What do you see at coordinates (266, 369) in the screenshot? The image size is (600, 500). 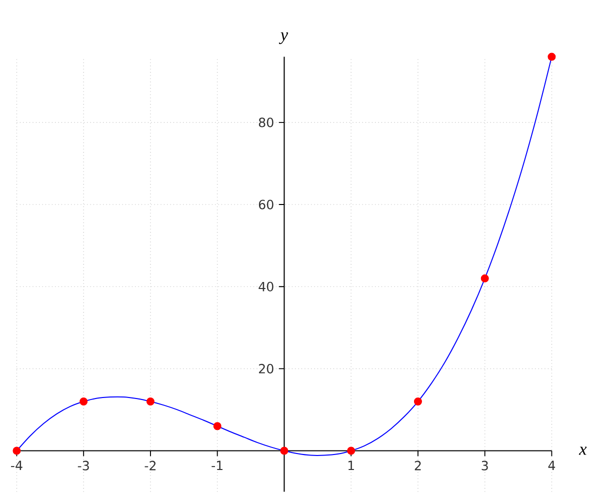 I see `y-tick-label: 20` at bounding box center [266, 369].